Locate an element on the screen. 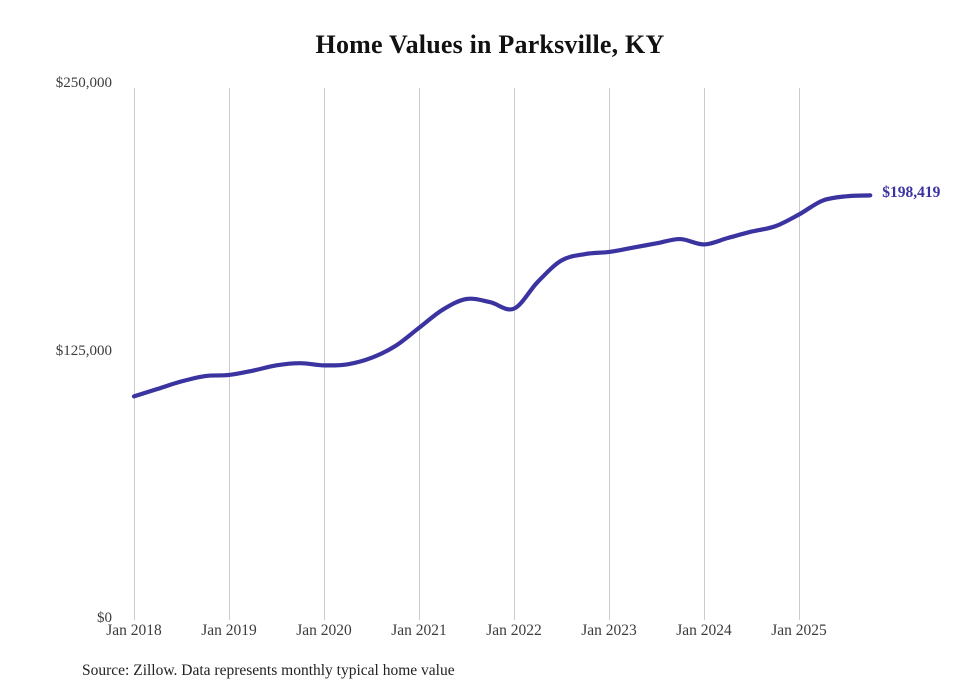  x-tick-label: Jan 2022 is located at coordinates (514, 630).